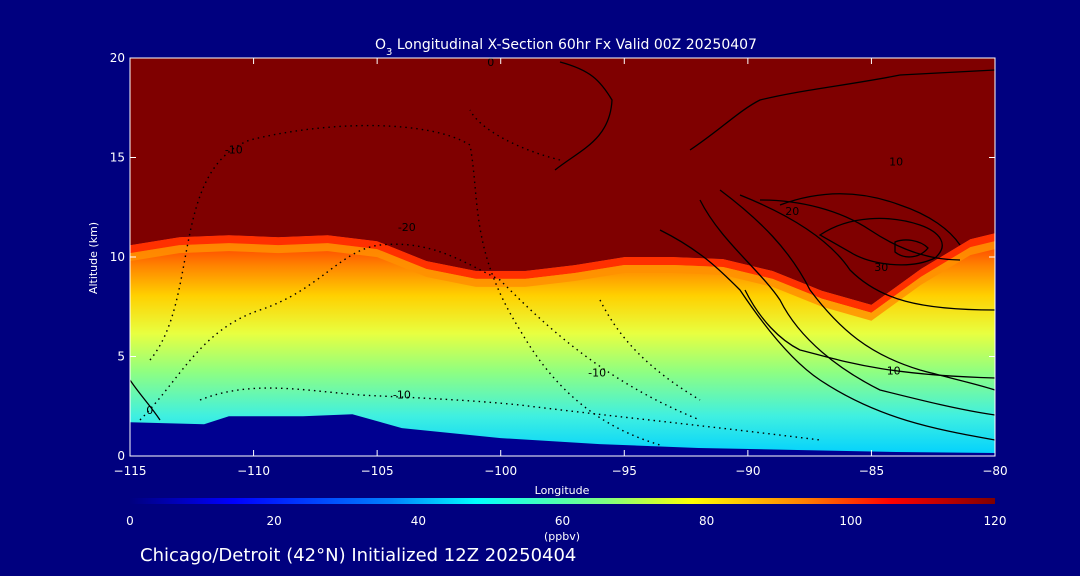 The height and width of the screenshot is (576, 1080). What do you see at coordinates (896, 162) in the screenshot?
I see `contour-label-6: 10` at bounding box center [896, 162].